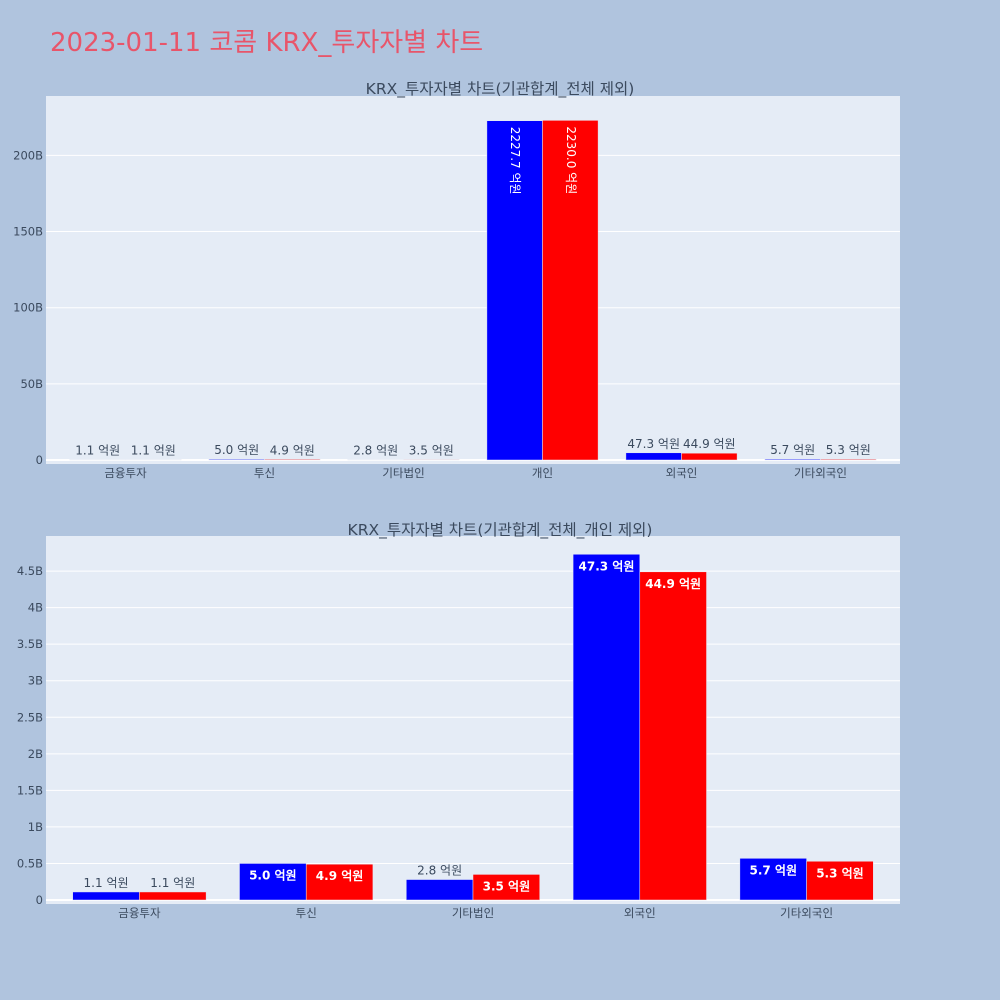 The width and height of the screenshot is (1000, 1000). What do you see at coordinates (28, 308) in the screenshot?
I see `y-tick-label: 100B` at bounding box center [28, 308].